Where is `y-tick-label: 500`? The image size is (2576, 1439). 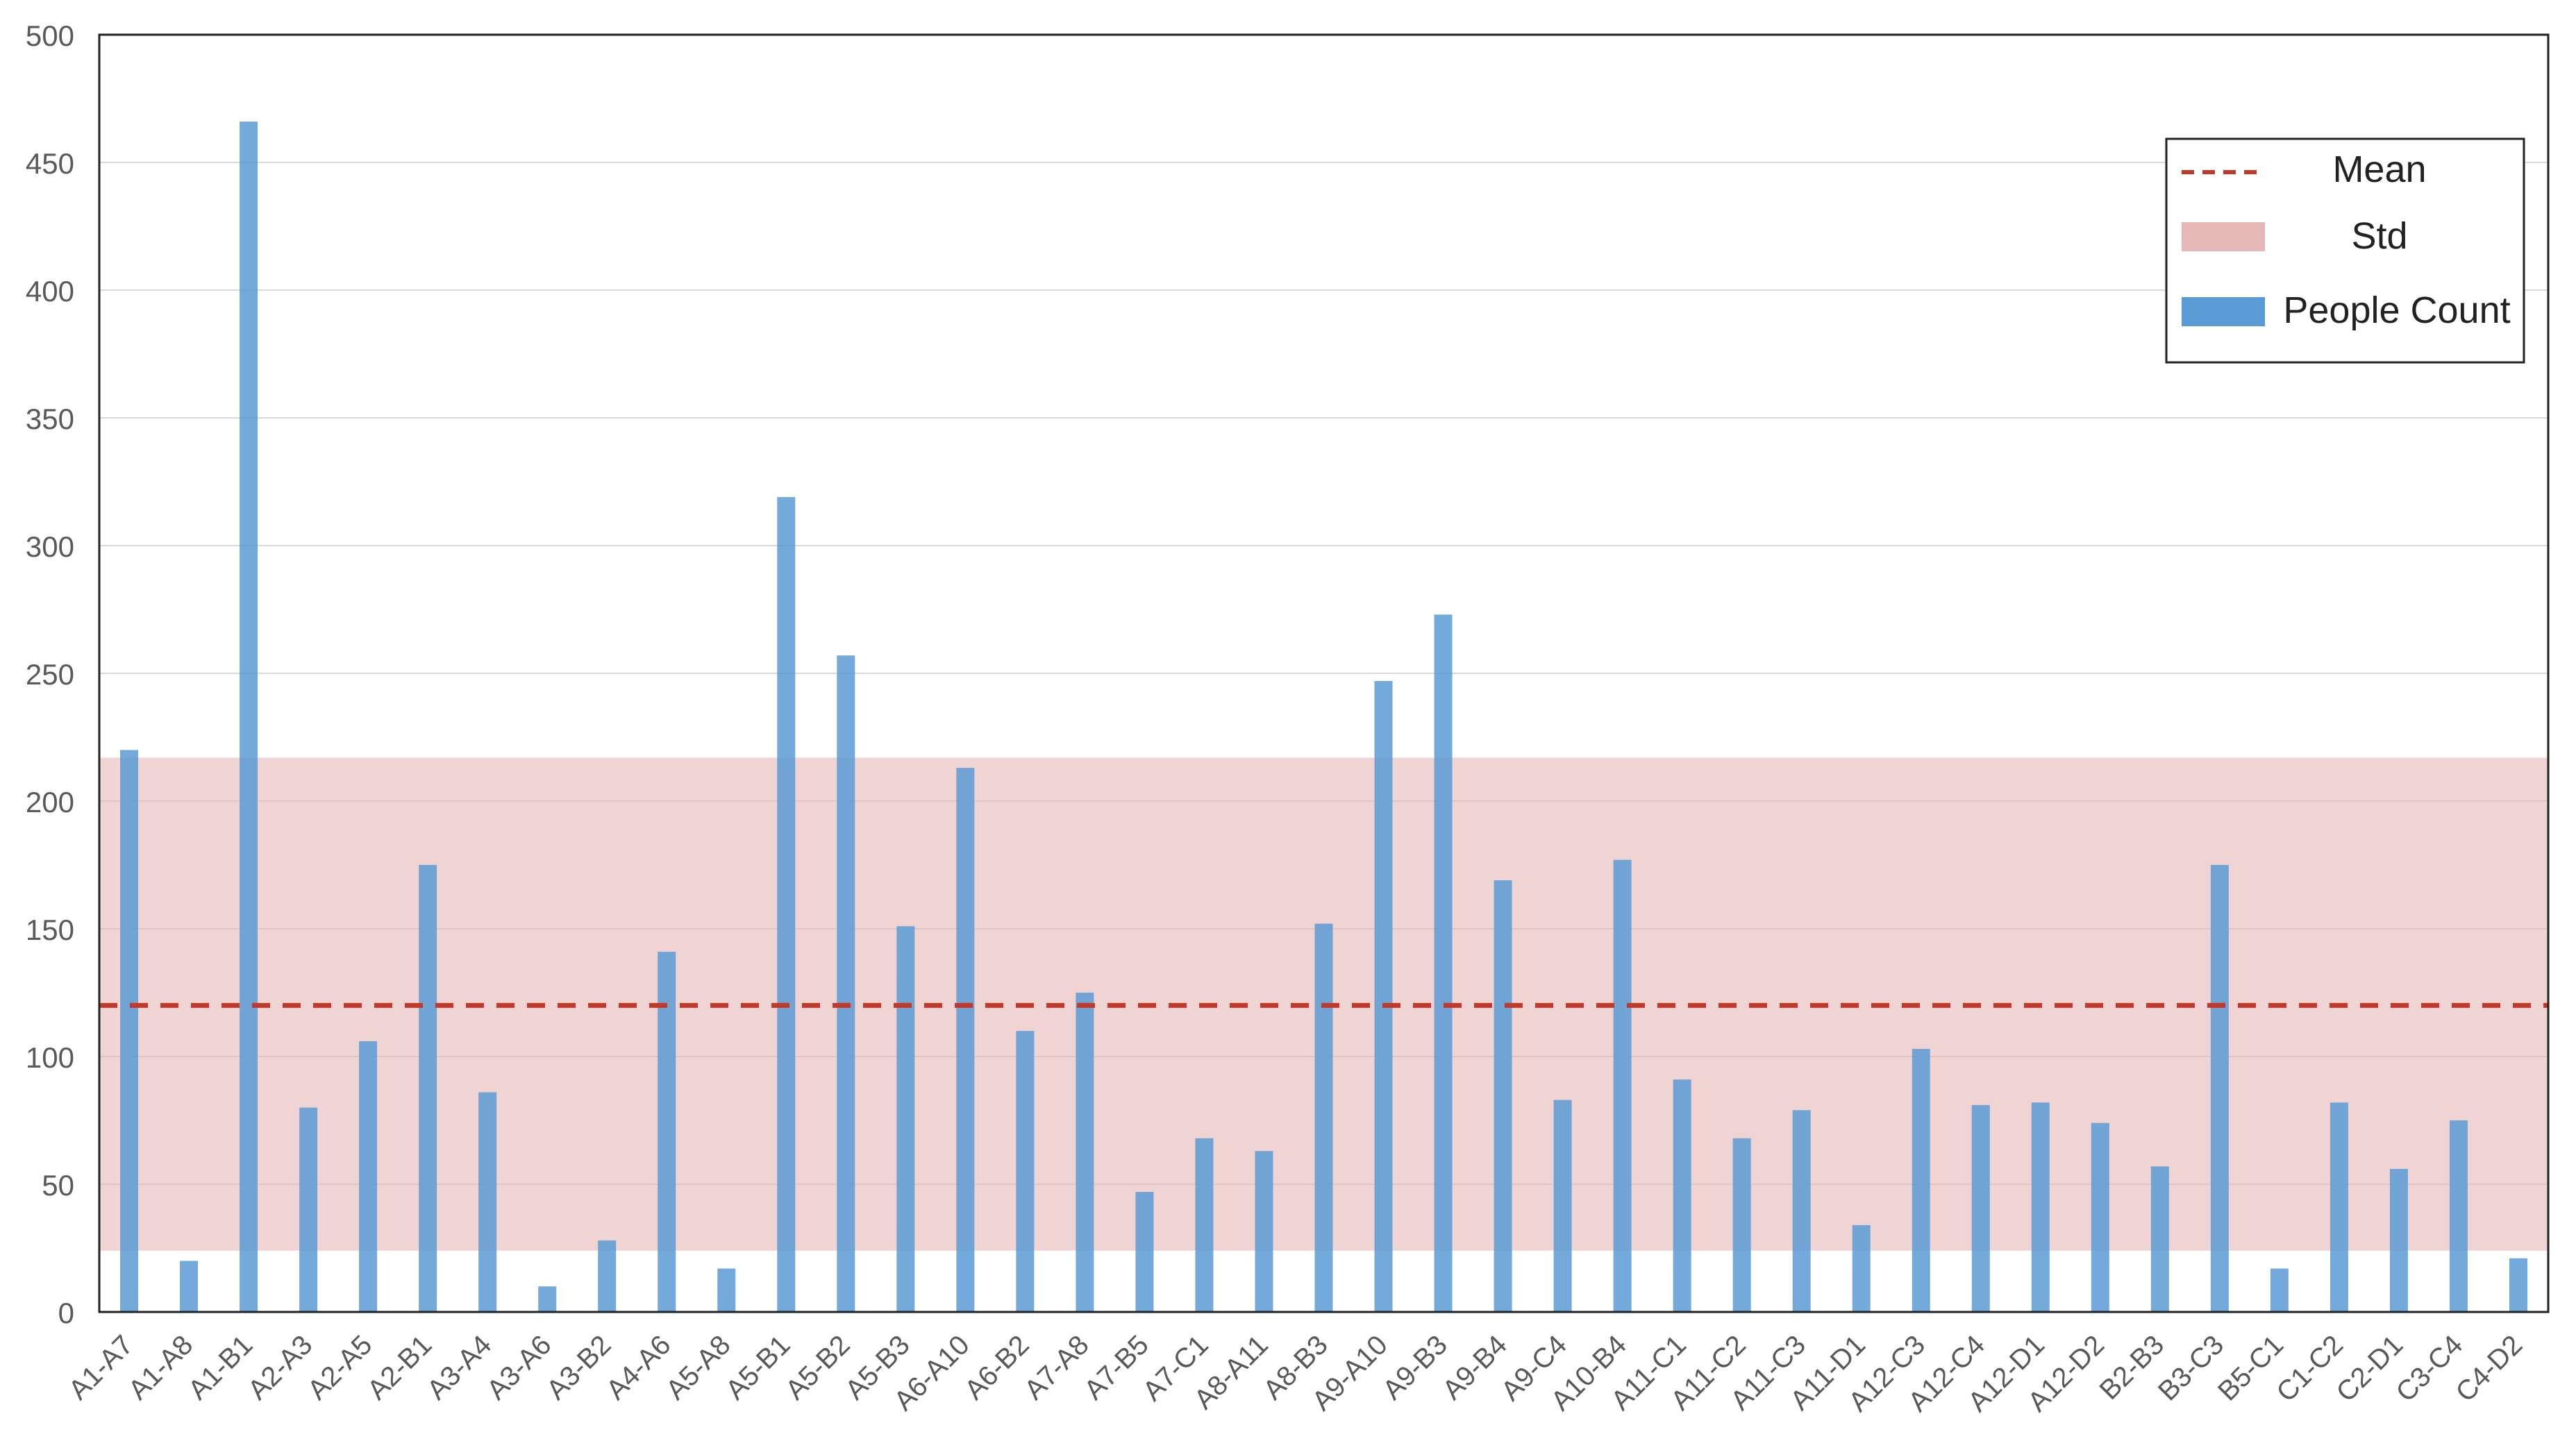 y-tick-label: 500 is located at coordinates (50, 35).